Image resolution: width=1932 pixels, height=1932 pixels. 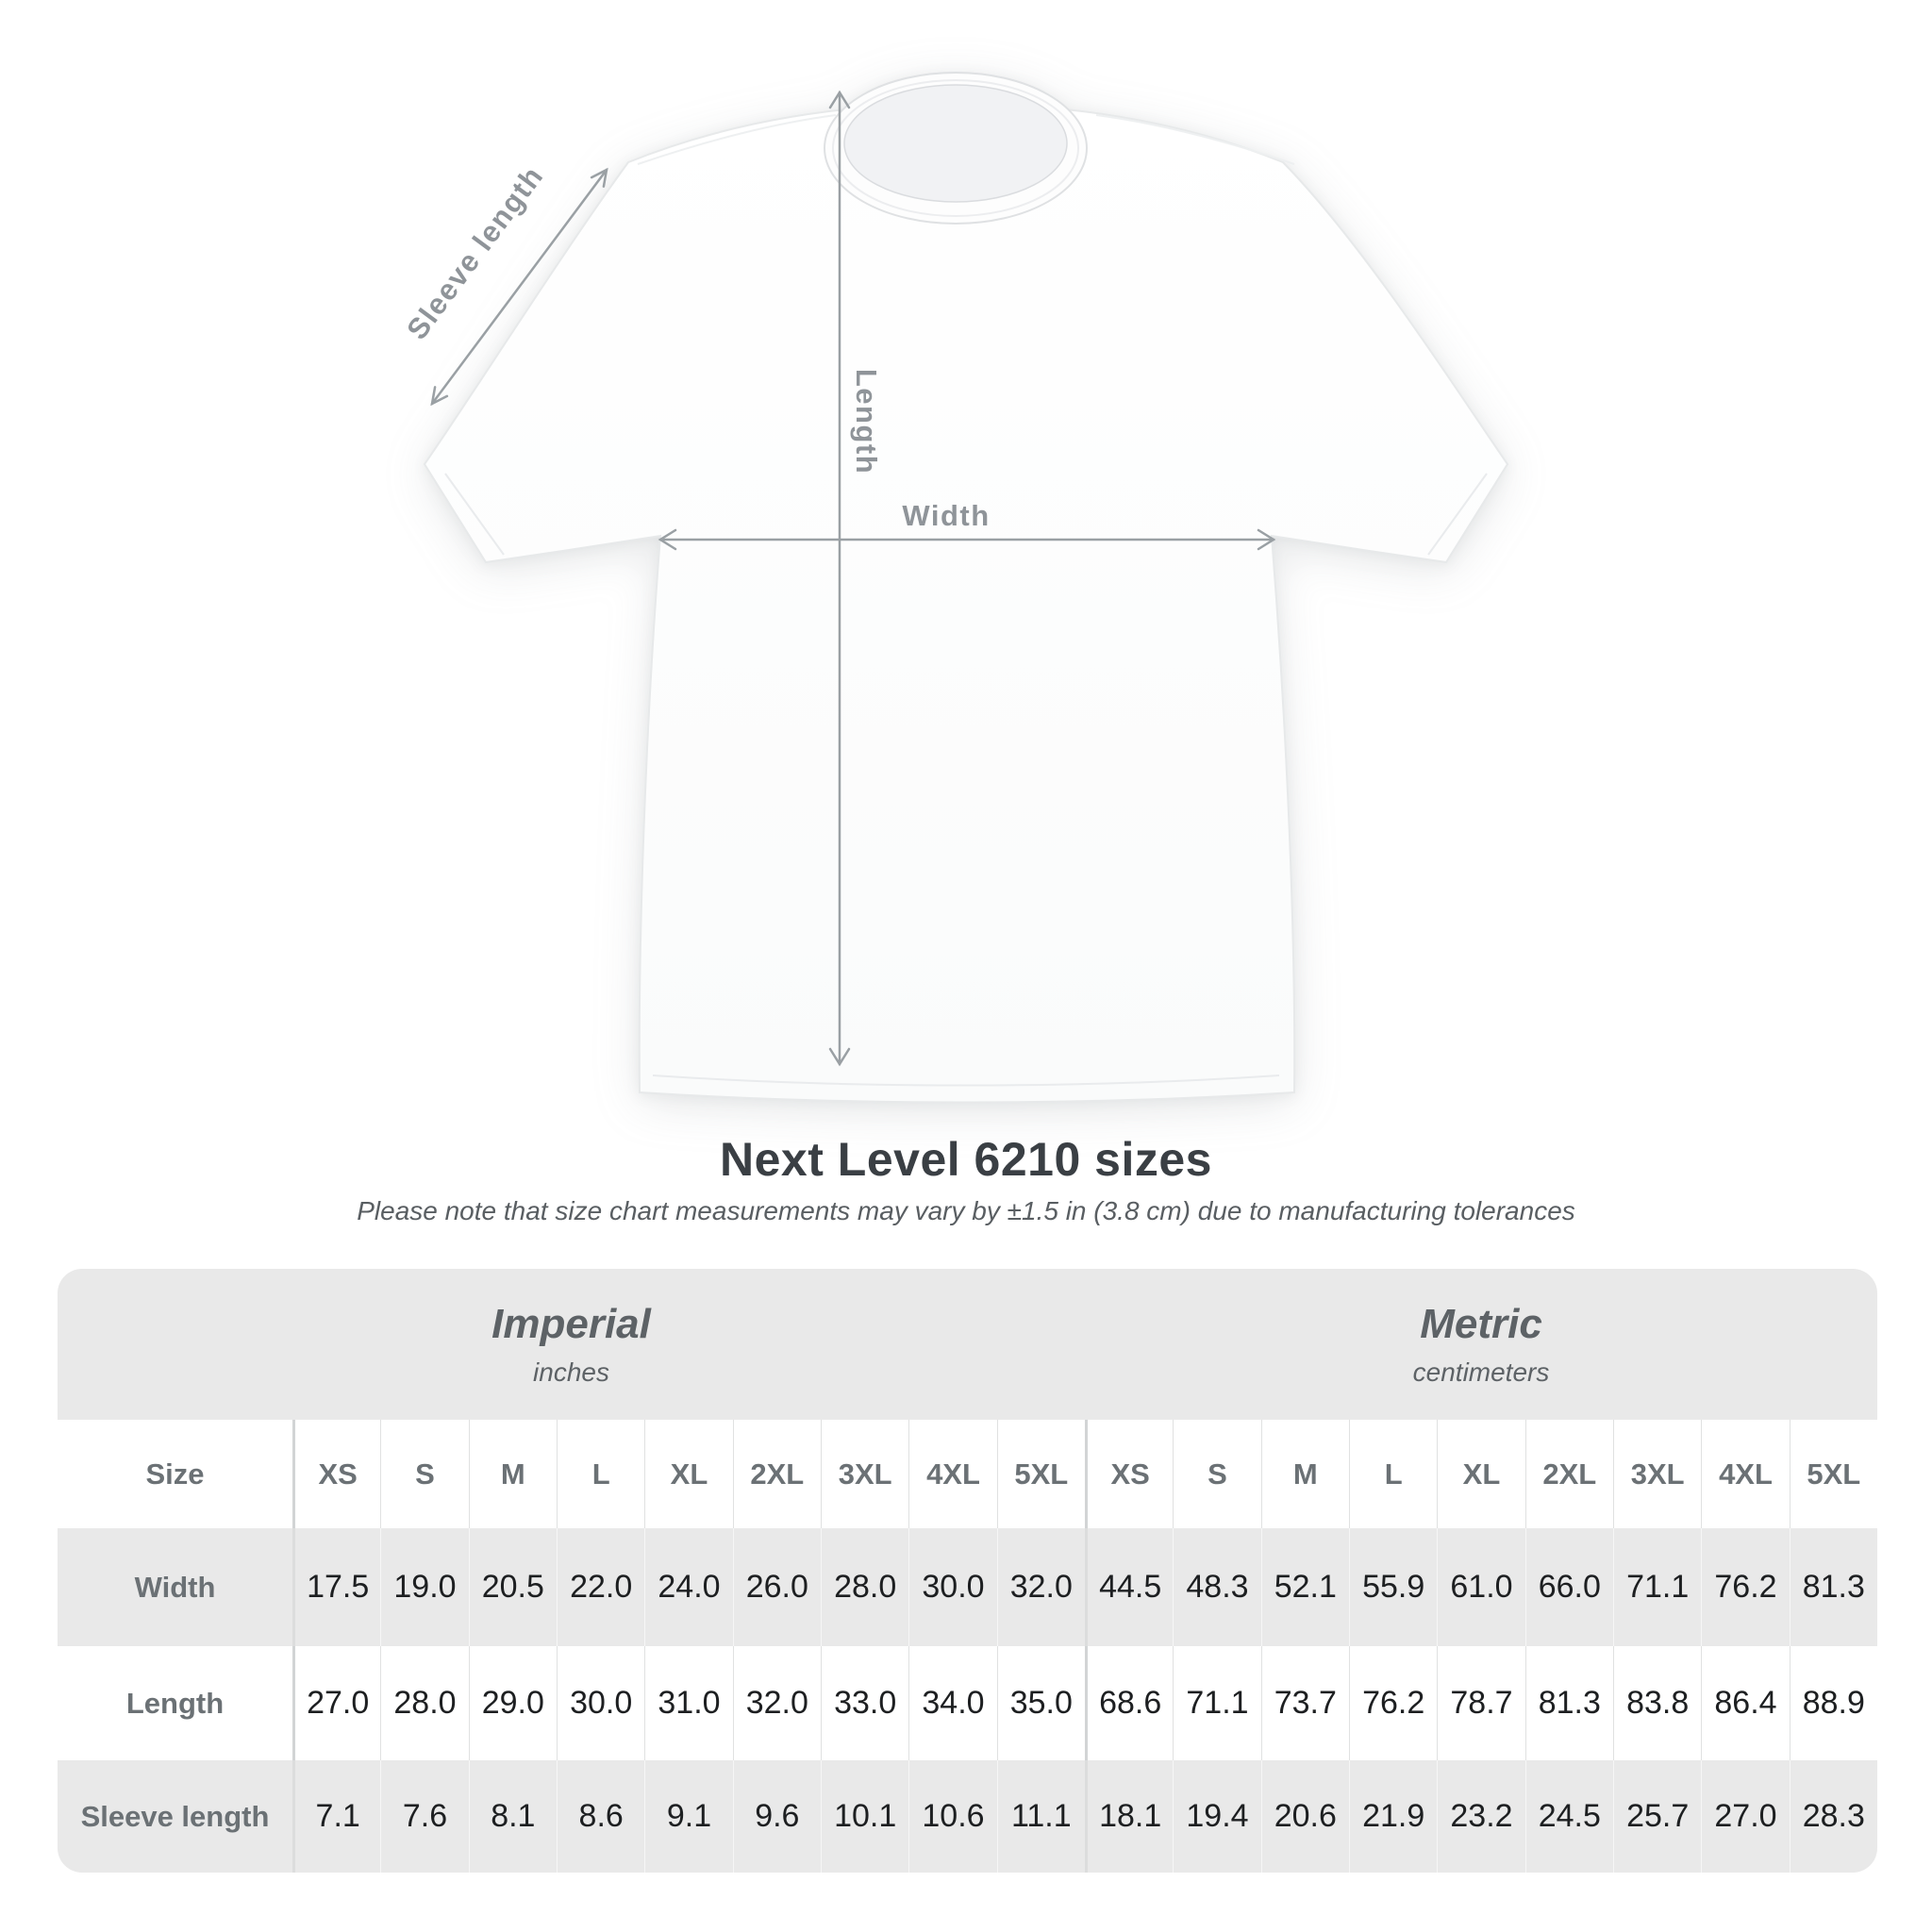 What do you see at coordinates (953, 1703) in the screenshot?
I see `table-cell: 34.0` at bounding box center [953, 1703].